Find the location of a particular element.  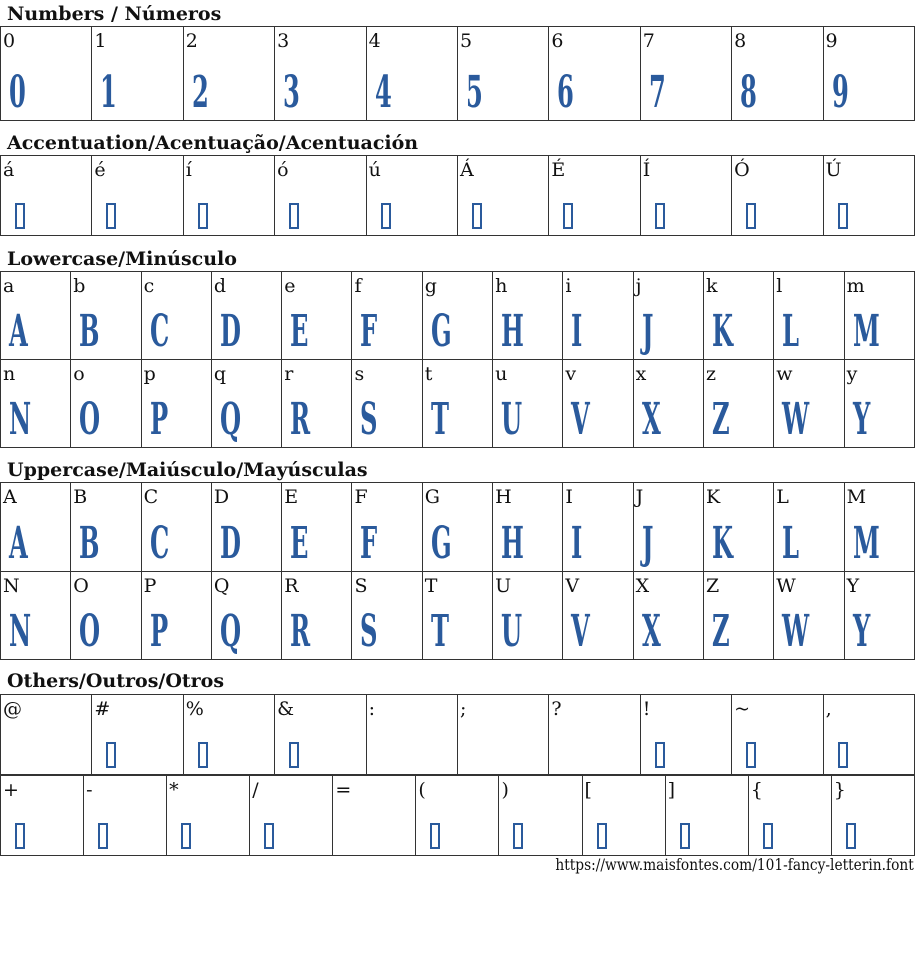

glyph-preview: A is located at coordinates (18, 543).